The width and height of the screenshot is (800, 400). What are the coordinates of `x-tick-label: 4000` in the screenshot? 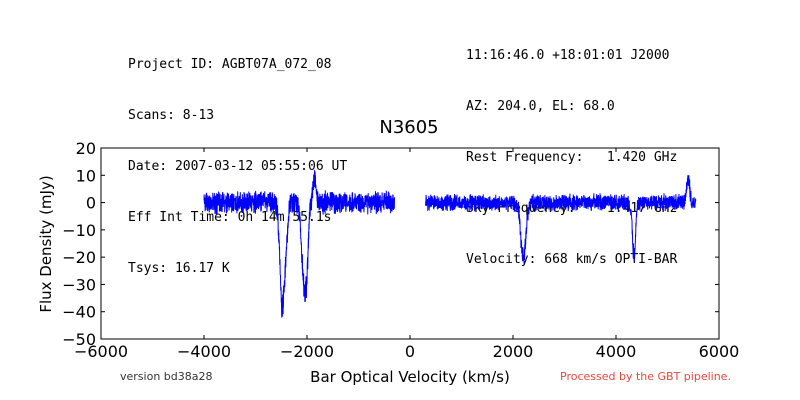 It's located at (616, 351).